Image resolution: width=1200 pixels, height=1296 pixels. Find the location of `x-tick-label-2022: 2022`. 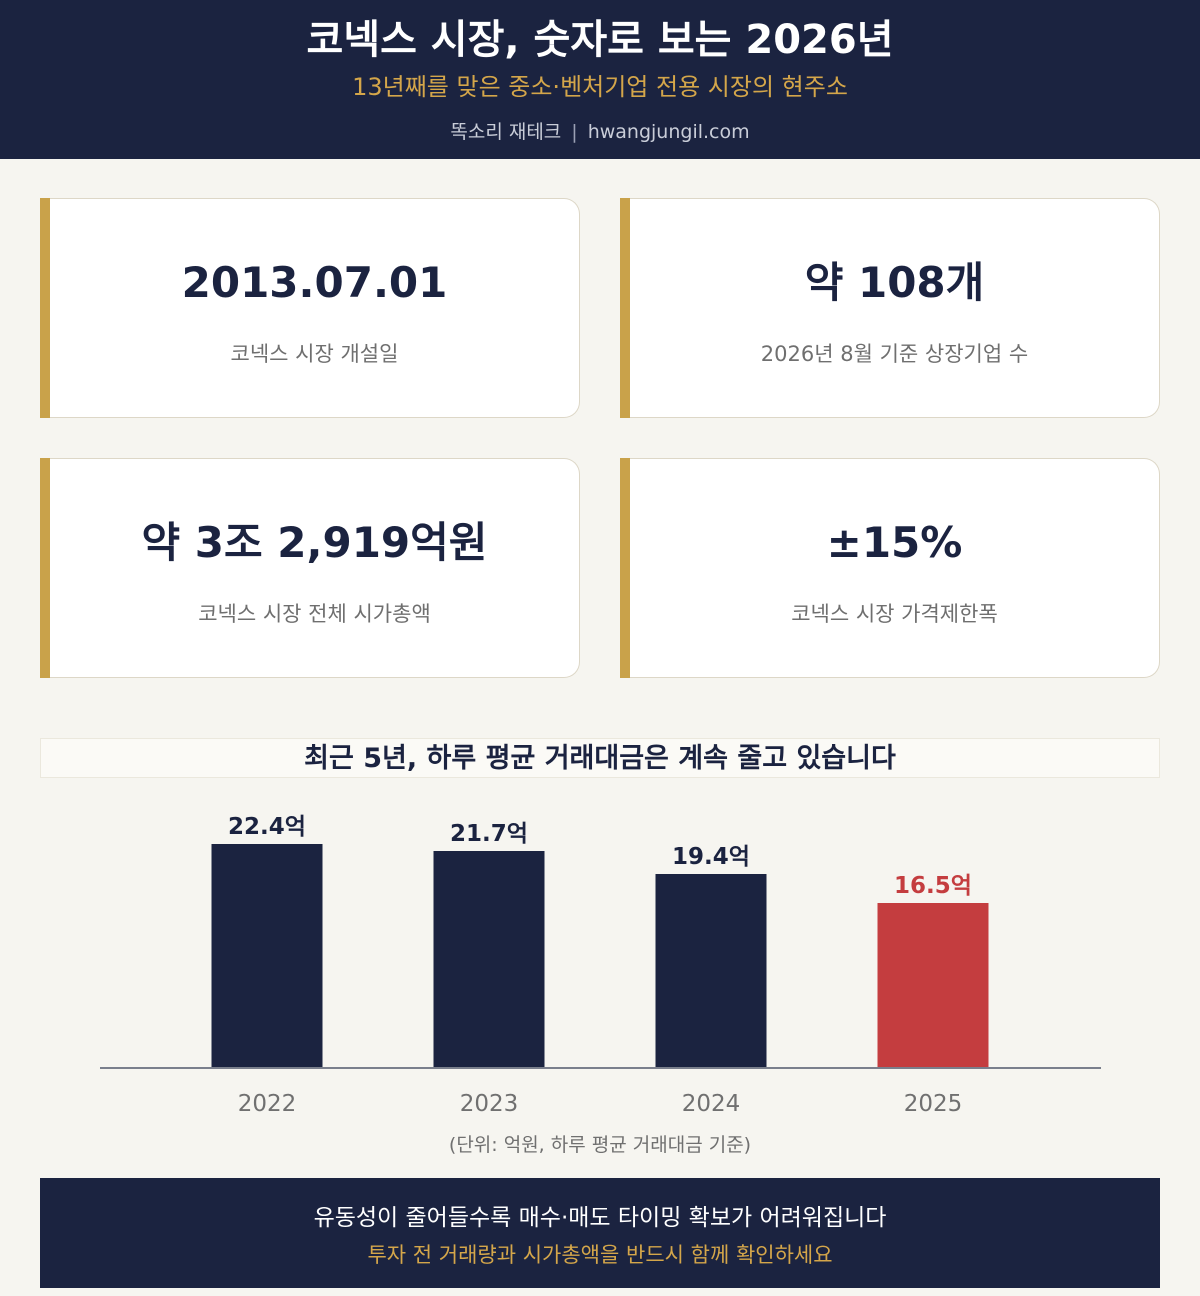

x-tick-label-2022: 2022 is located at coordinates (267, 1104).